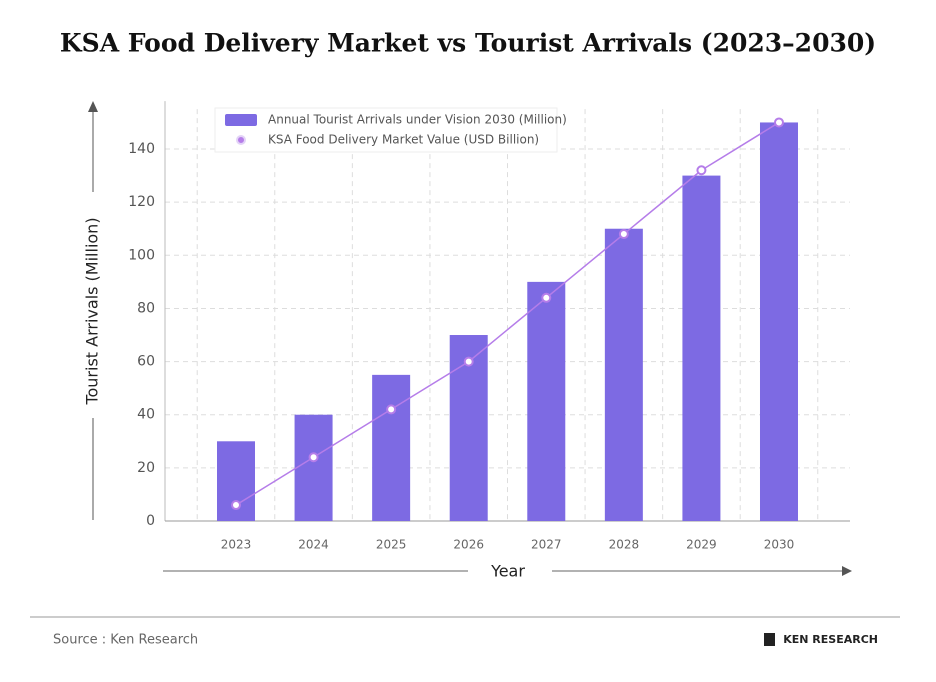  I want to click on y-axis-label: Tourist Arrivals (Million), so click(92, 311).